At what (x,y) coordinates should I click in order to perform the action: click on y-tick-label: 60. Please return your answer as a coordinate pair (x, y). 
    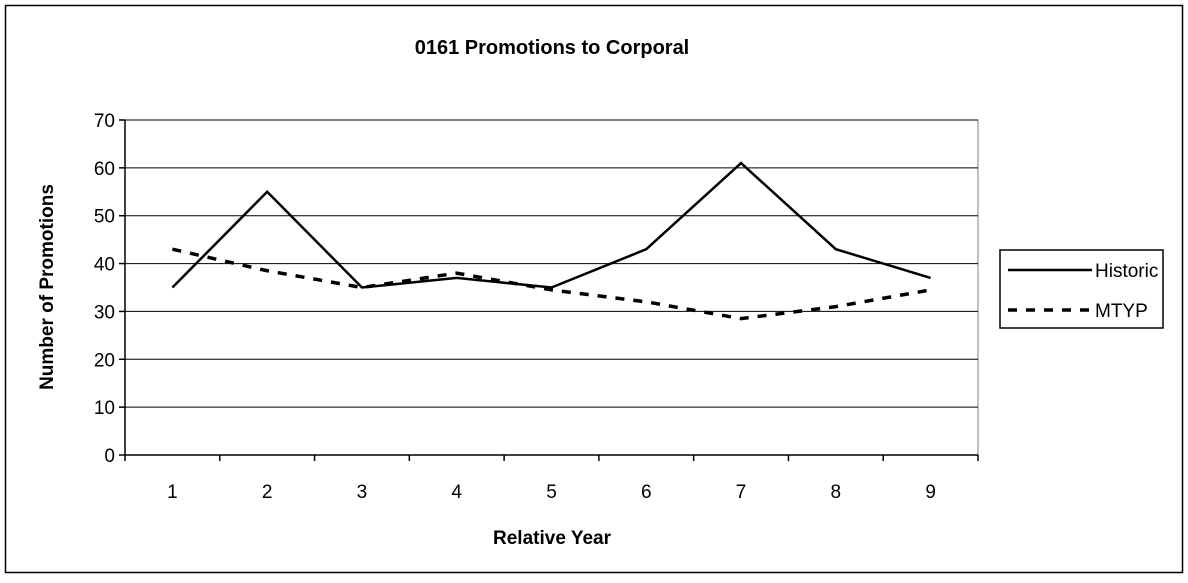
    Looking at the image, I should click on (104, 169).